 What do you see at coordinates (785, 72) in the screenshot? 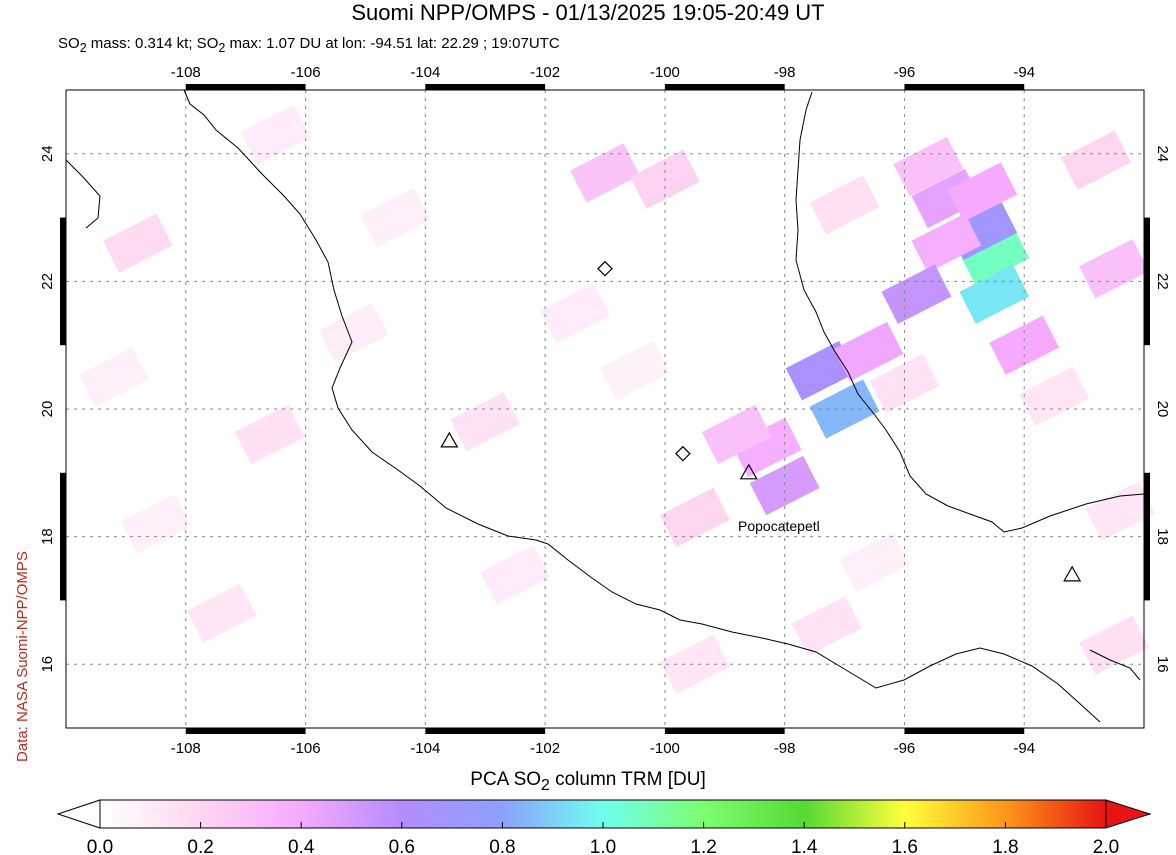
I see `lon-label-top: -98` at bounding box center [785, 72].